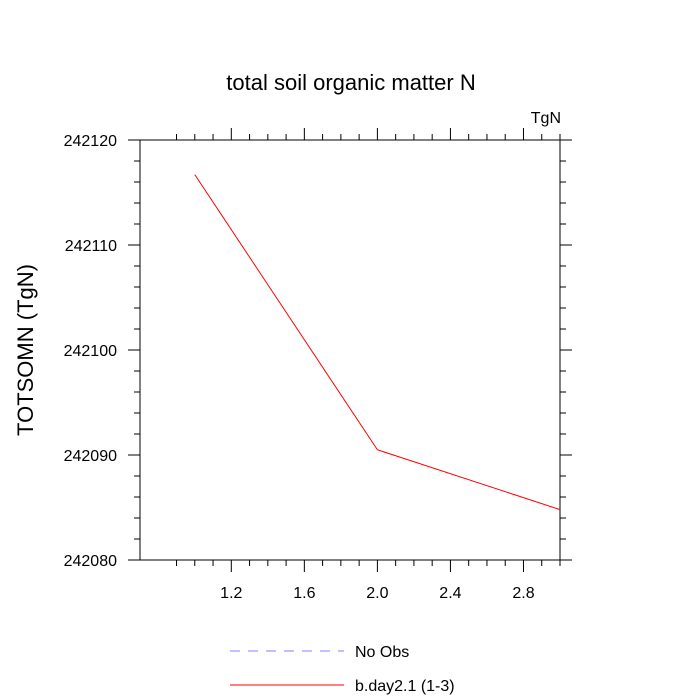  Describe the element at coordinates (231, 593) in the screenshot. I see `x-tick-label: 1.2` at that location.